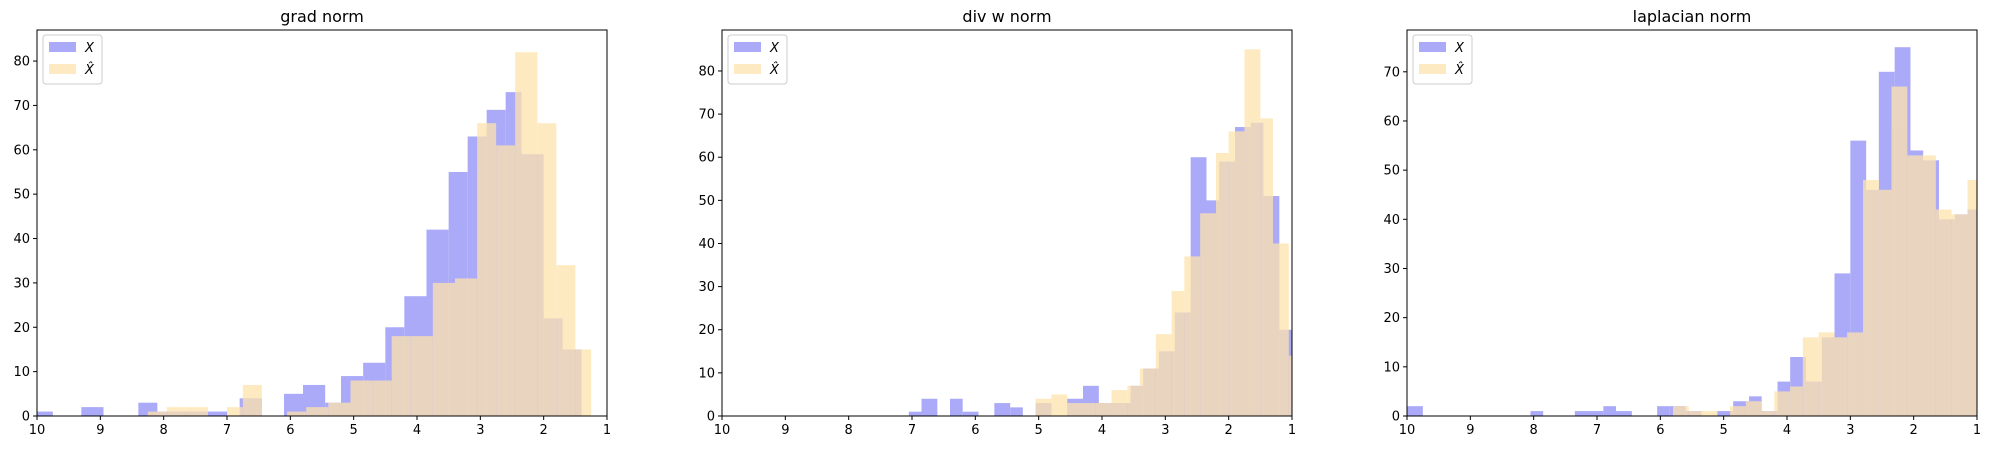 This screenshot has width=1989, height=449. I want to click on legend: X X̂, so click(757, 59).